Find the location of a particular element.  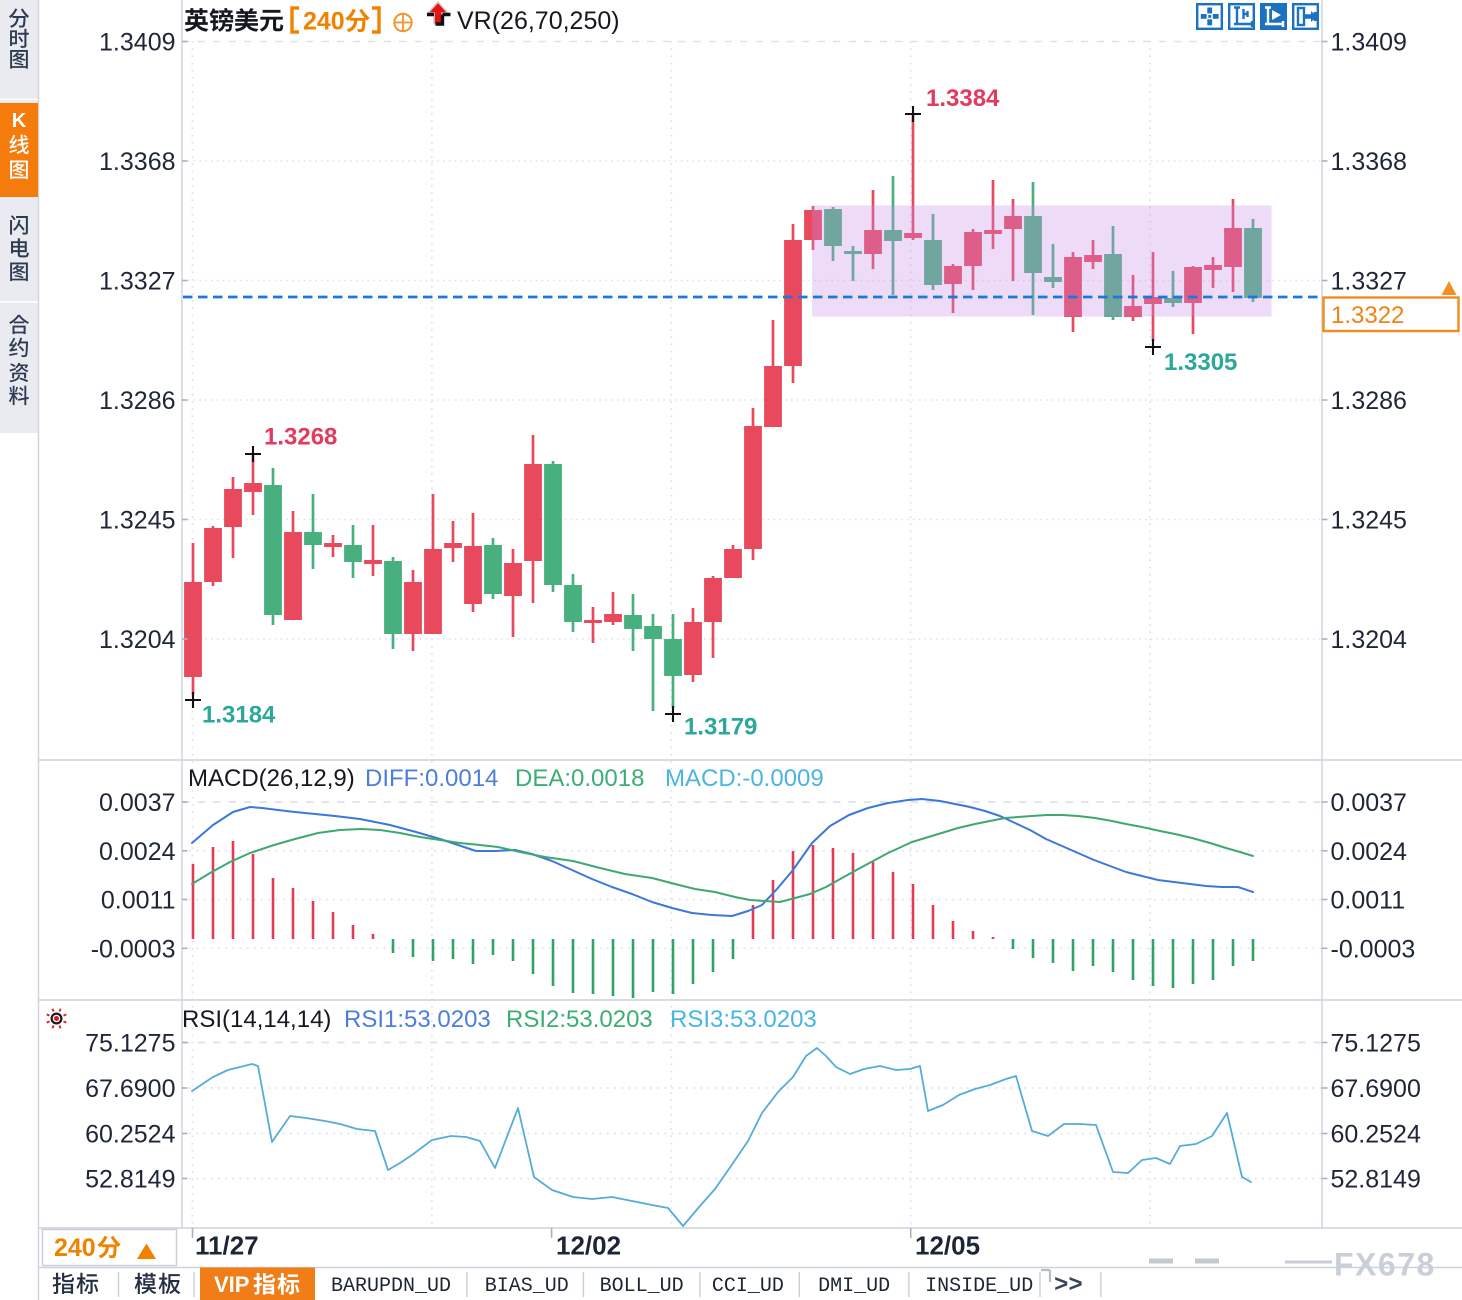

svg-text: 1.3268 is located at coordinates (300, 437).